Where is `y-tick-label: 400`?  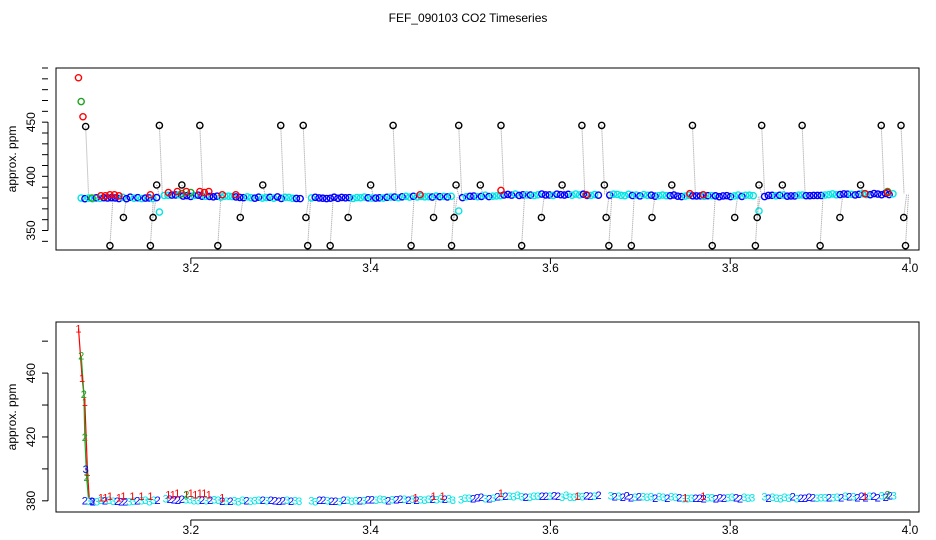 y-tick-label: 400 is located at coordinates (31, 176).